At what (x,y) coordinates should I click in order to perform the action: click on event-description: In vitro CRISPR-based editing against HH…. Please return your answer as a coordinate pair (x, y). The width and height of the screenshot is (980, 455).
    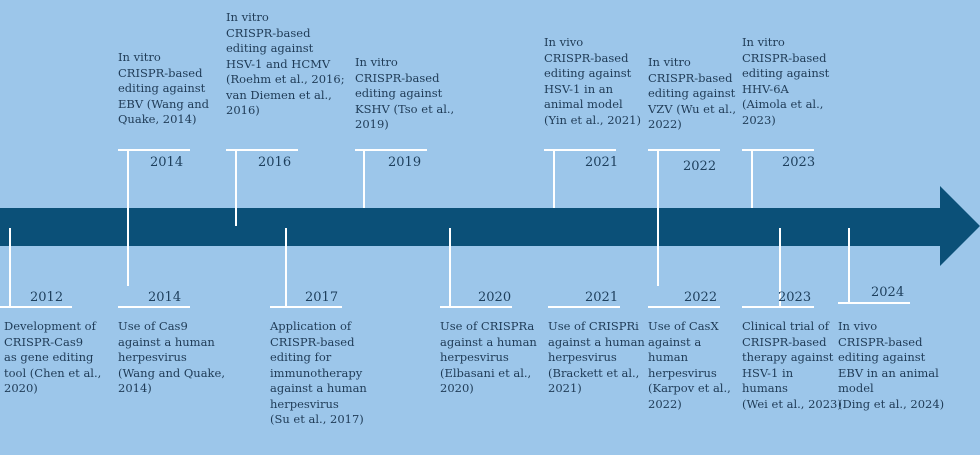
    Looking at the image, I should click on (786, 81).